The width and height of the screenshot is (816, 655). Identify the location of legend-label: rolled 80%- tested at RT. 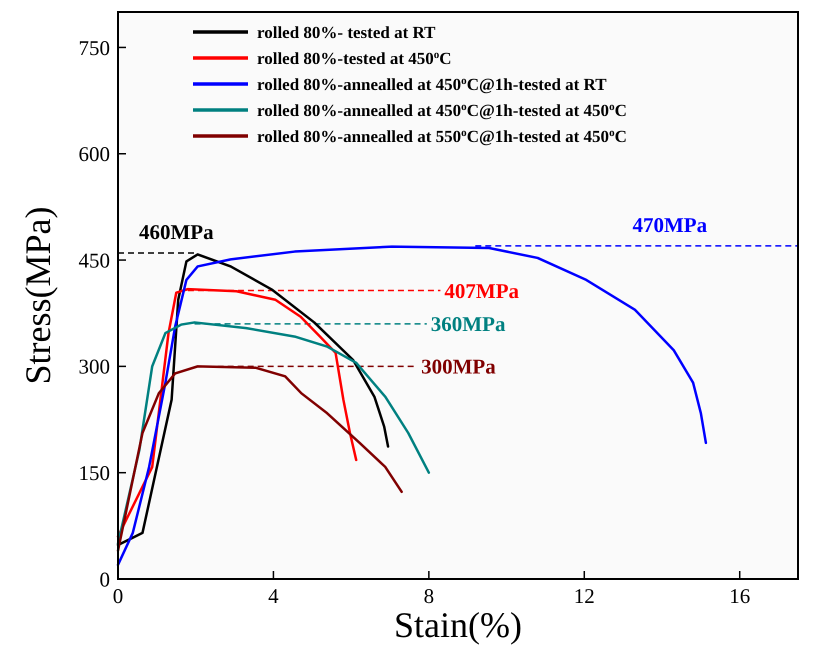
(346, 32).